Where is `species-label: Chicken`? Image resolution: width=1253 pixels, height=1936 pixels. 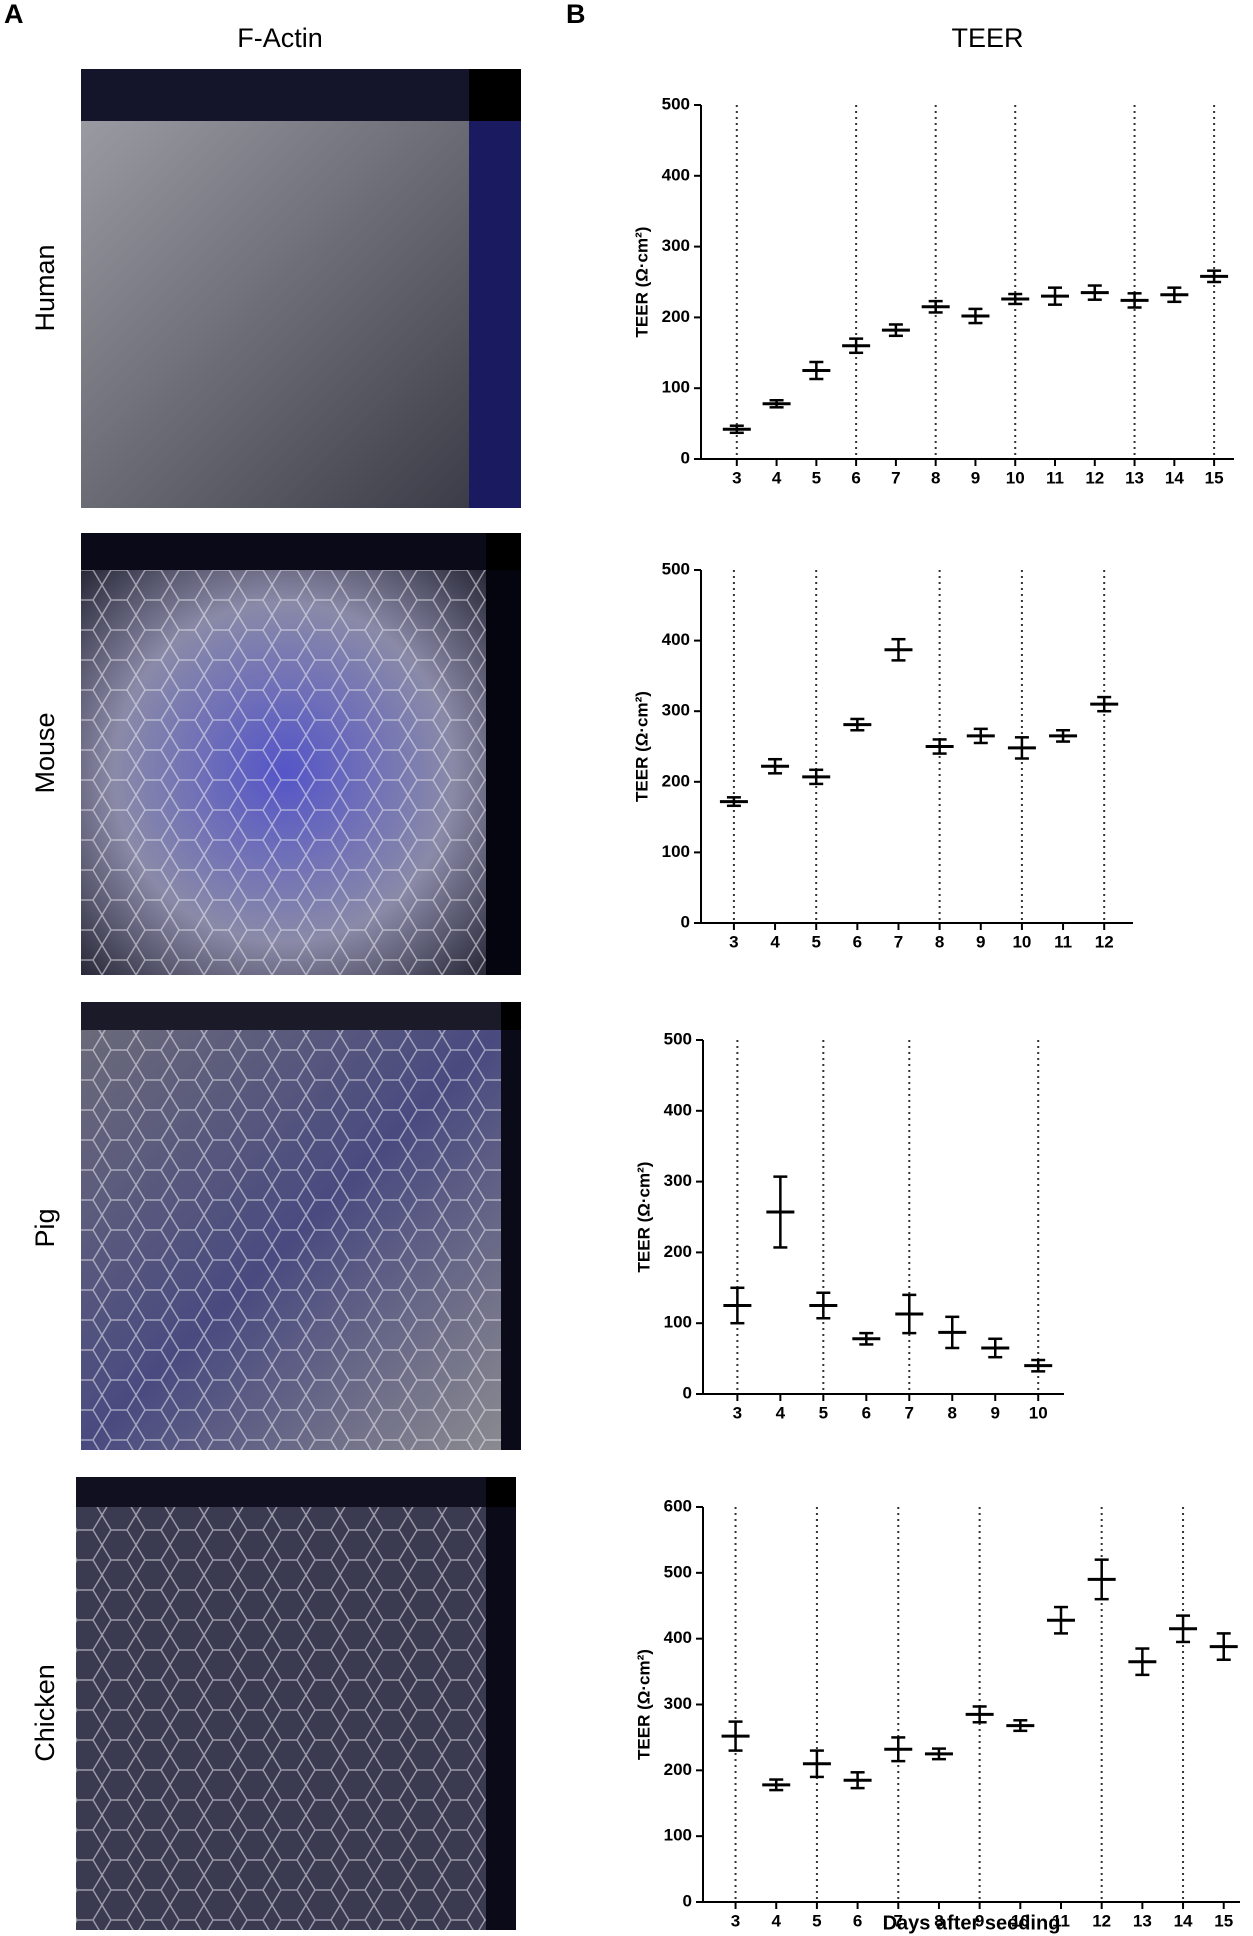 species-label: Chicken is located at coordinates (45, 1713).